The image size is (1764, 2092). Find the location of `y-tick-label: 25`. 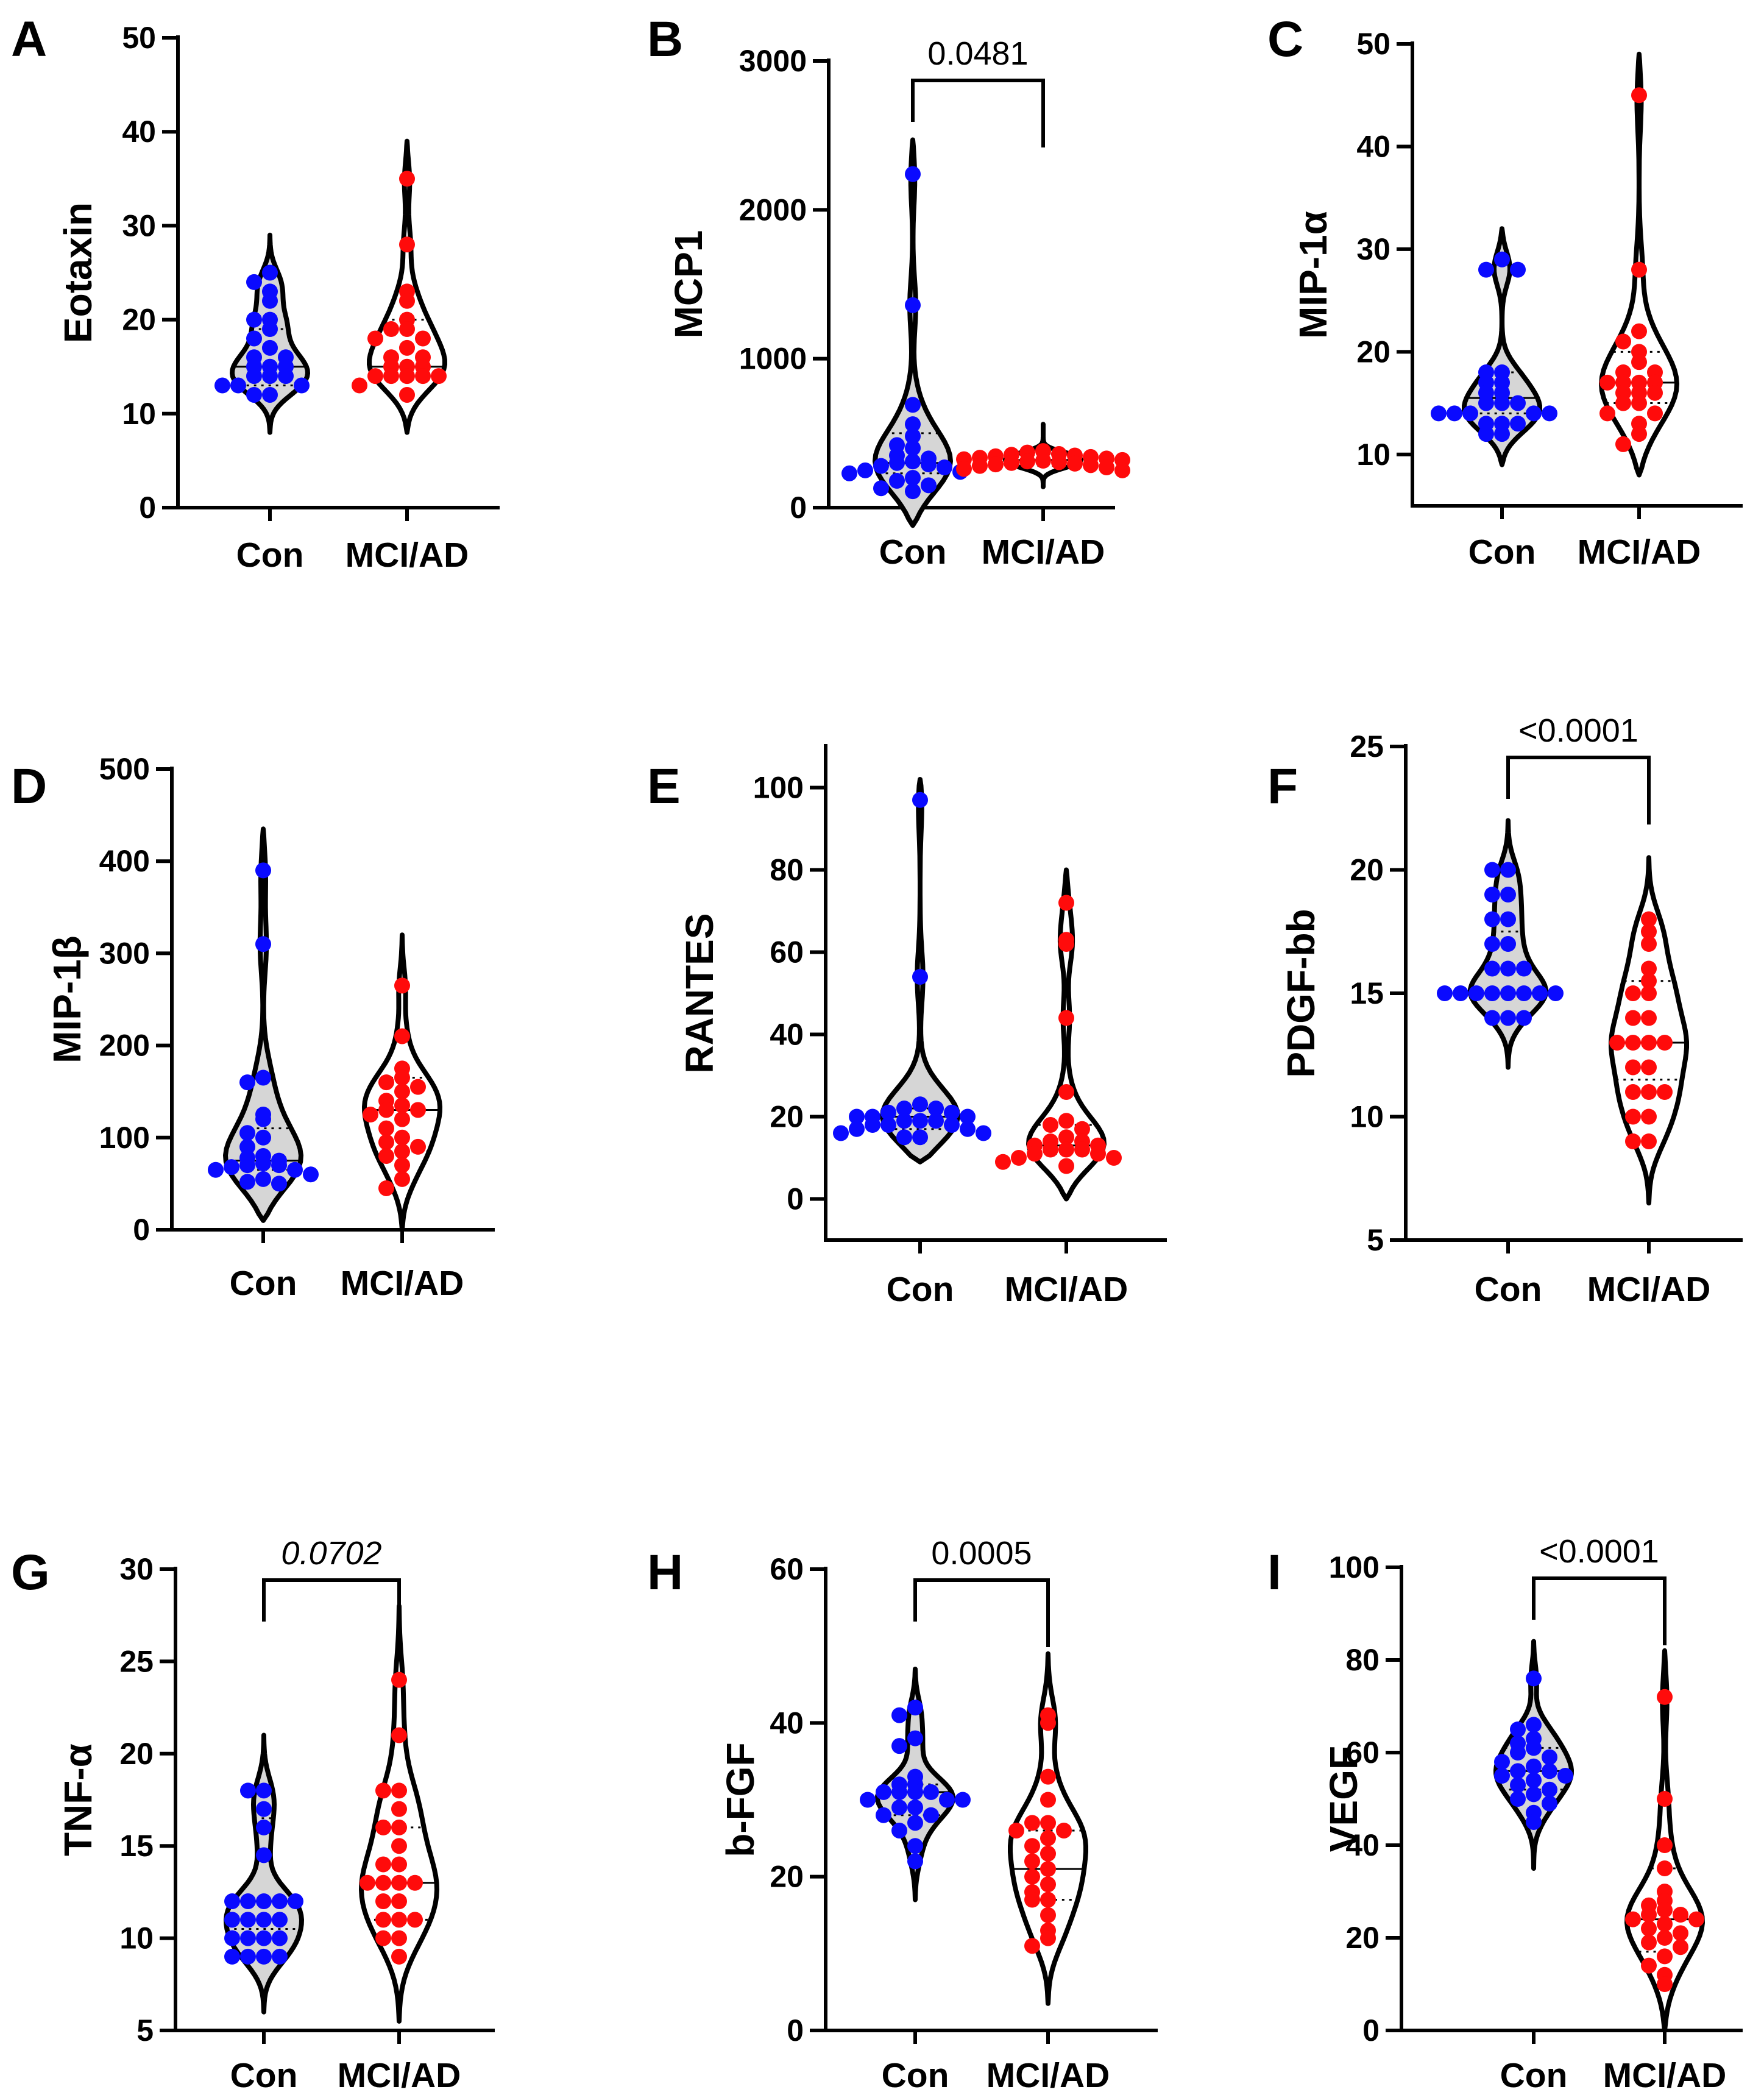

y-tick-label: 25 is located at coordinates (1367, 747).